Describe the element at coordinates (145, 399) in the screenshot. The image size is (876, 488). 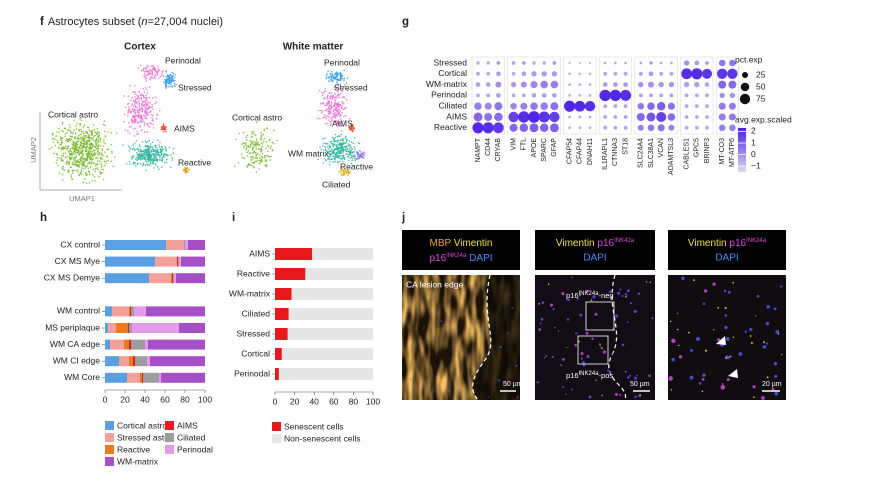
I see `x-tick-label: 40` at that location.